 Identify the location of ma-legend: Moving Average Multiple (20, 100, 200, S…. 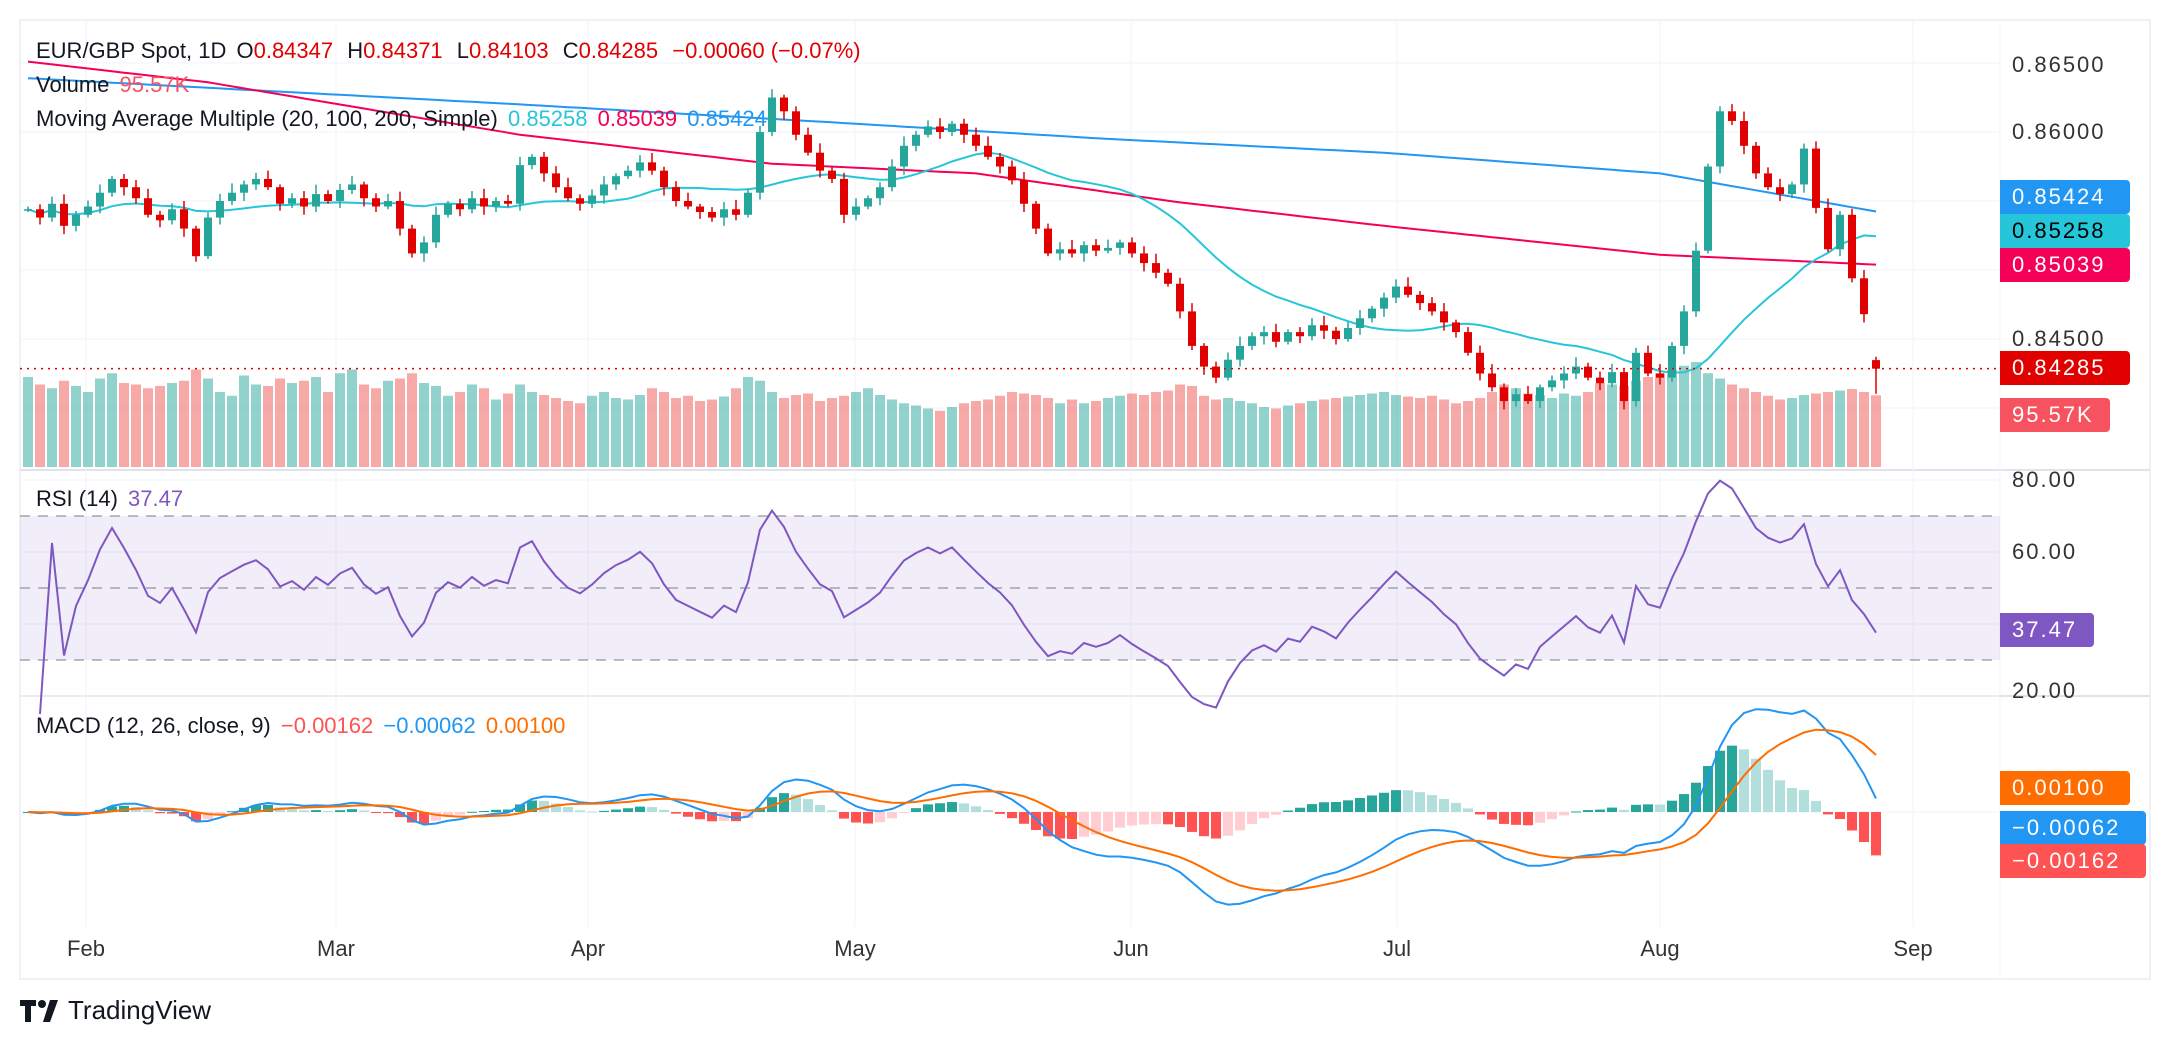
(403, 119).